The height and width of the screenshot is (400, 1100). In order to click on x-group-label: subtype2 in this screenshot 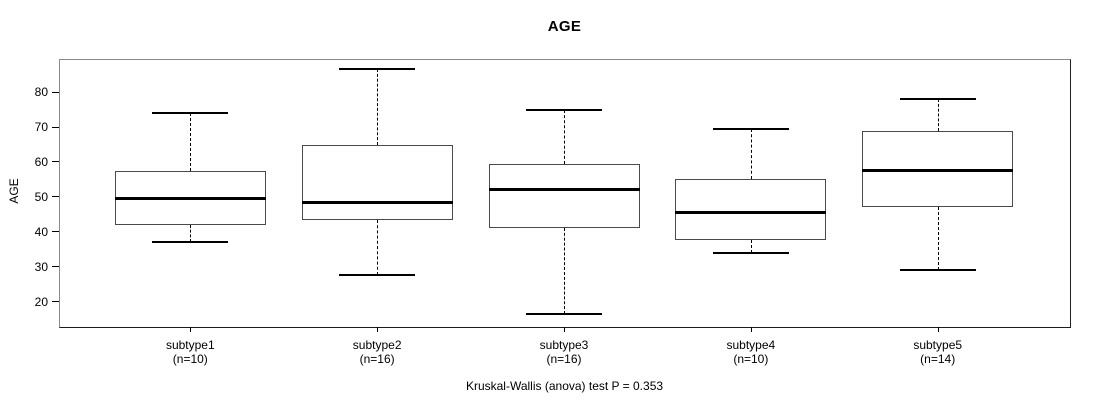, I will do `click(377, 345)`.